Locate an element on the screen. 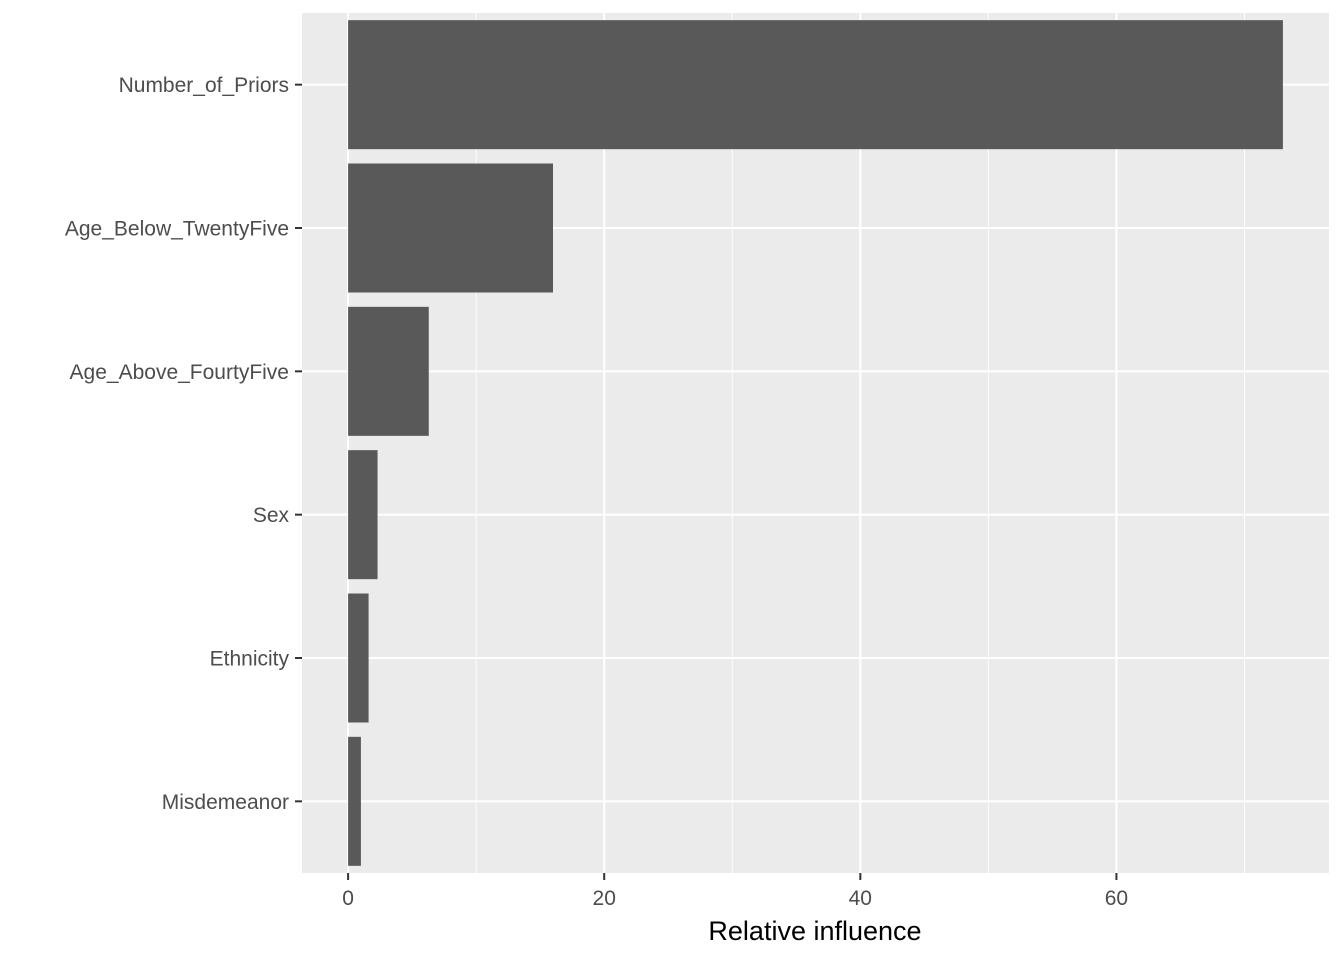  y-tick-label: Age_Above_FourtyFive is located at coordinates (179, 372).